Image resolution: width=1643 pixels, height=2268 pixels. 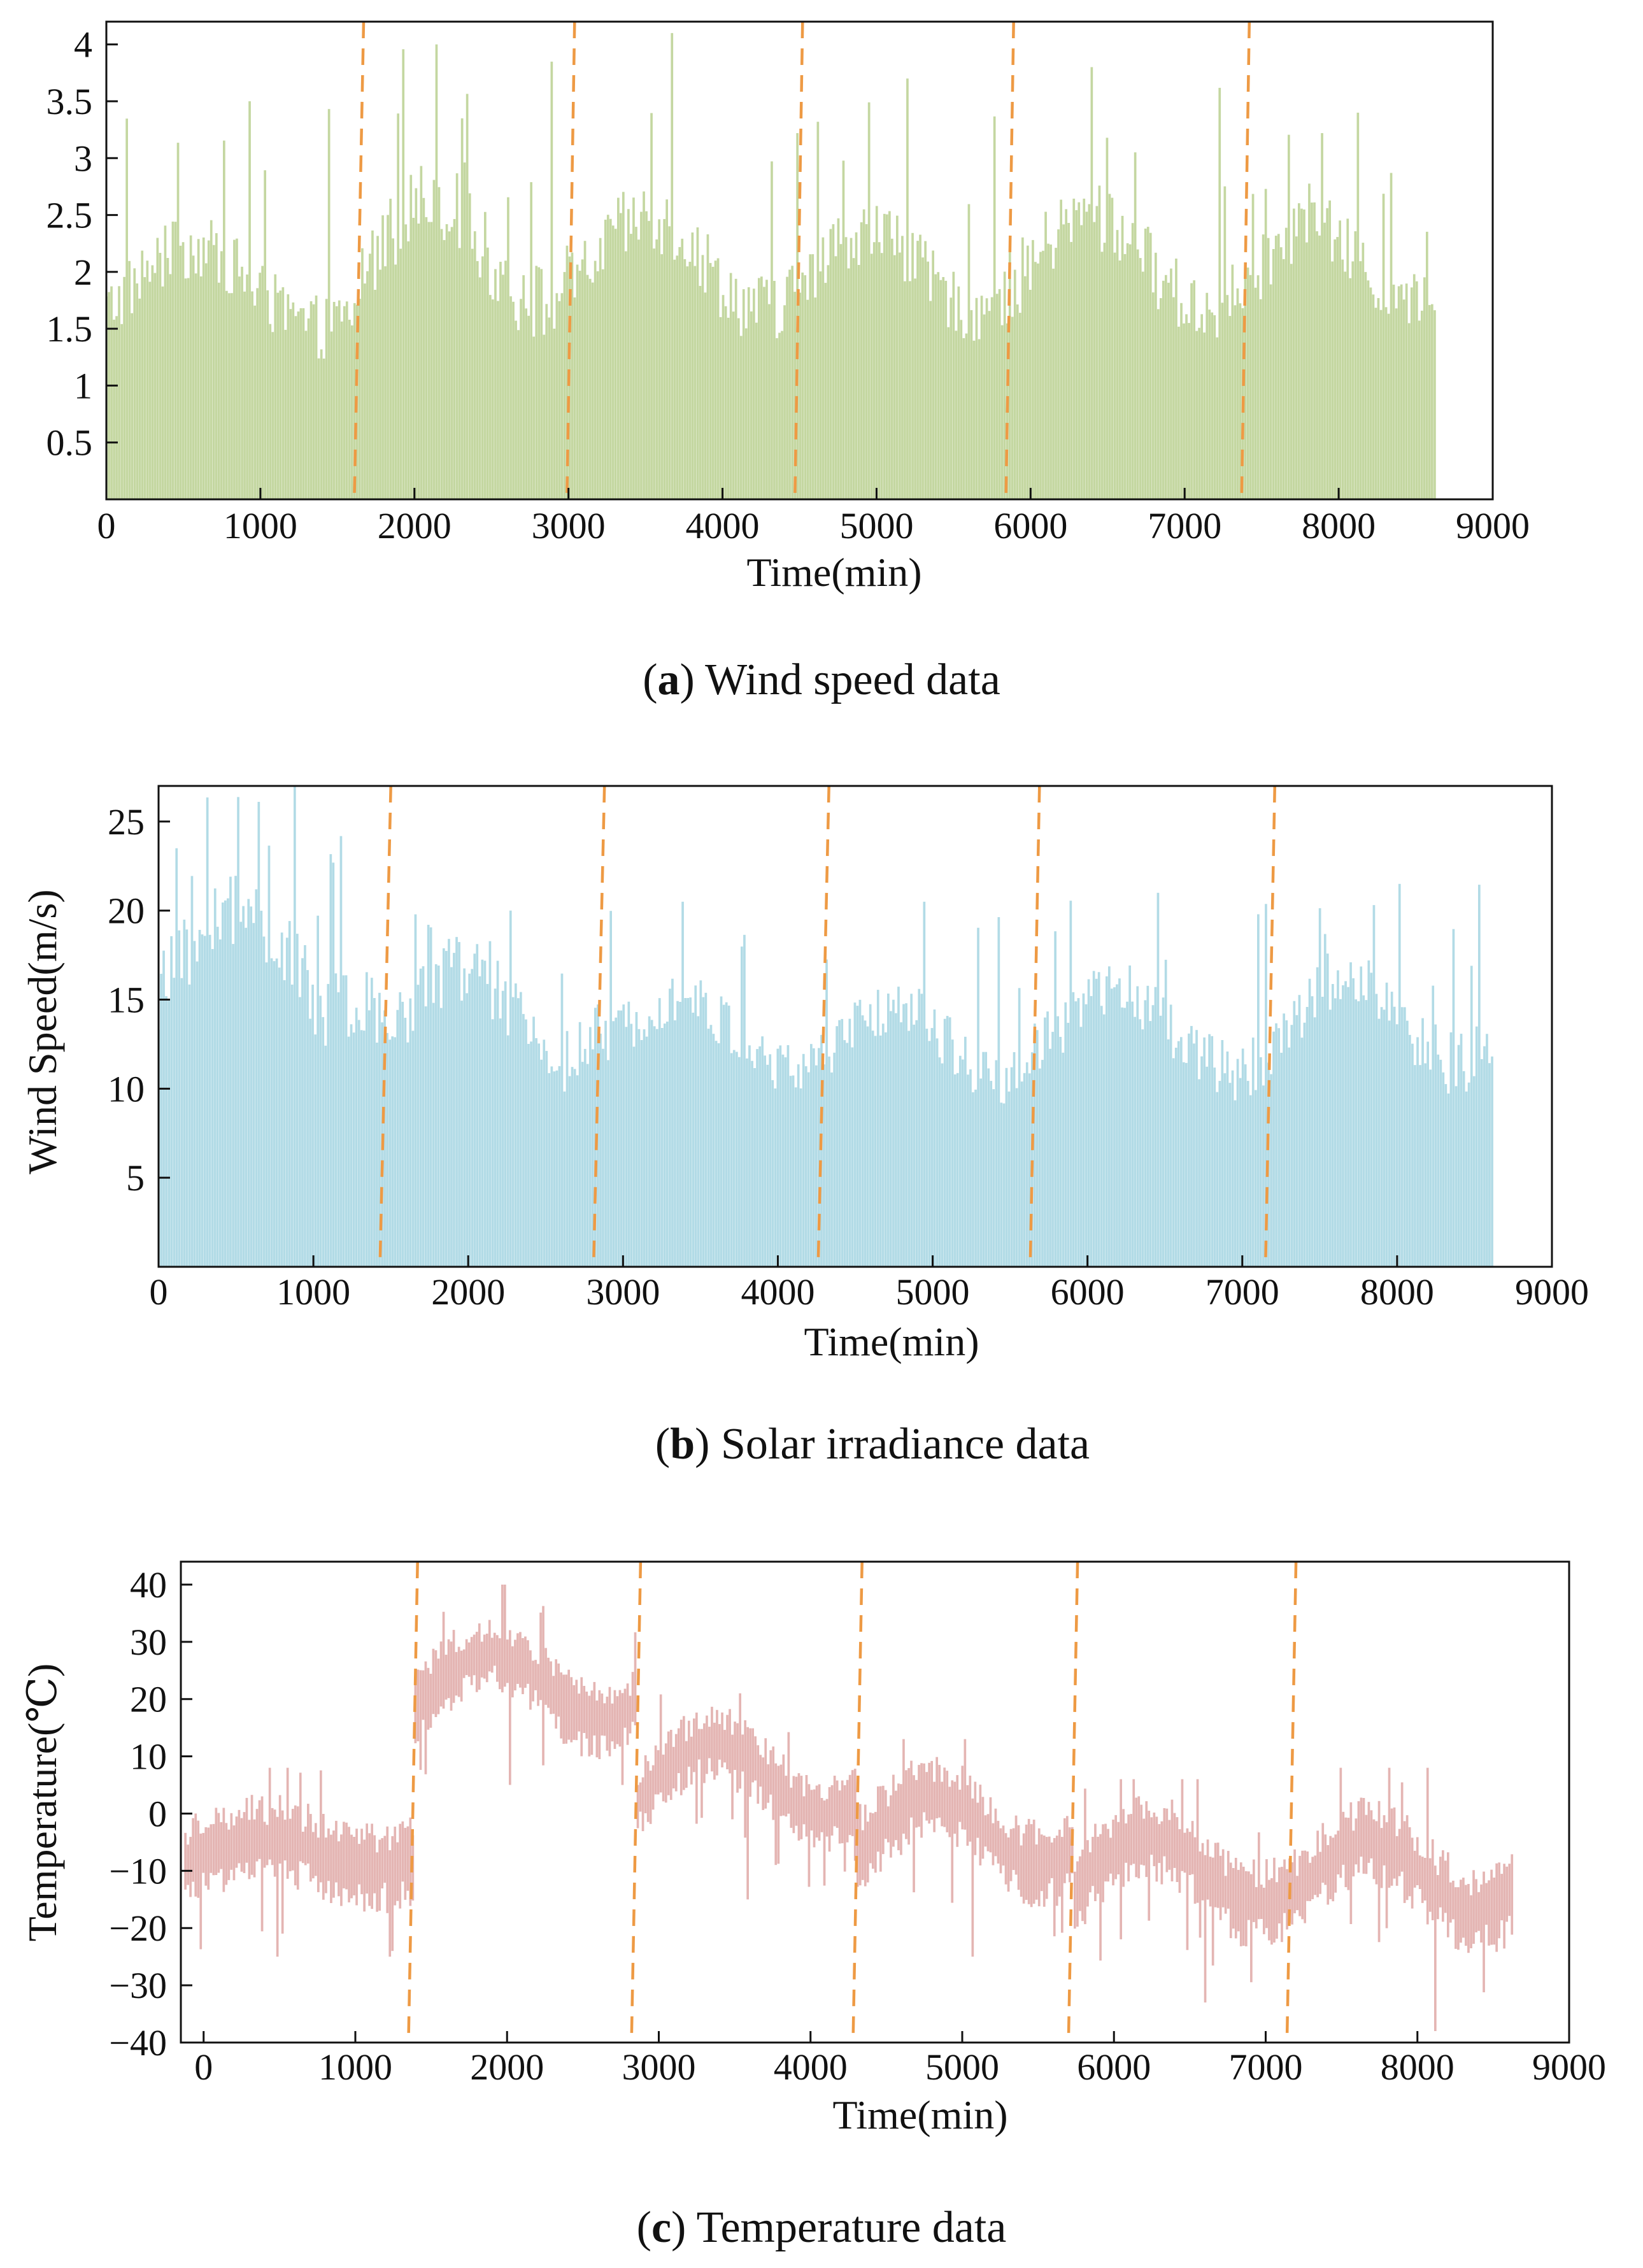 What do you see at coordinates (873, 1444) in the screenshot?
I see `caption-b: (b) Solar irradiance data` at bounding box center [873, 1444].